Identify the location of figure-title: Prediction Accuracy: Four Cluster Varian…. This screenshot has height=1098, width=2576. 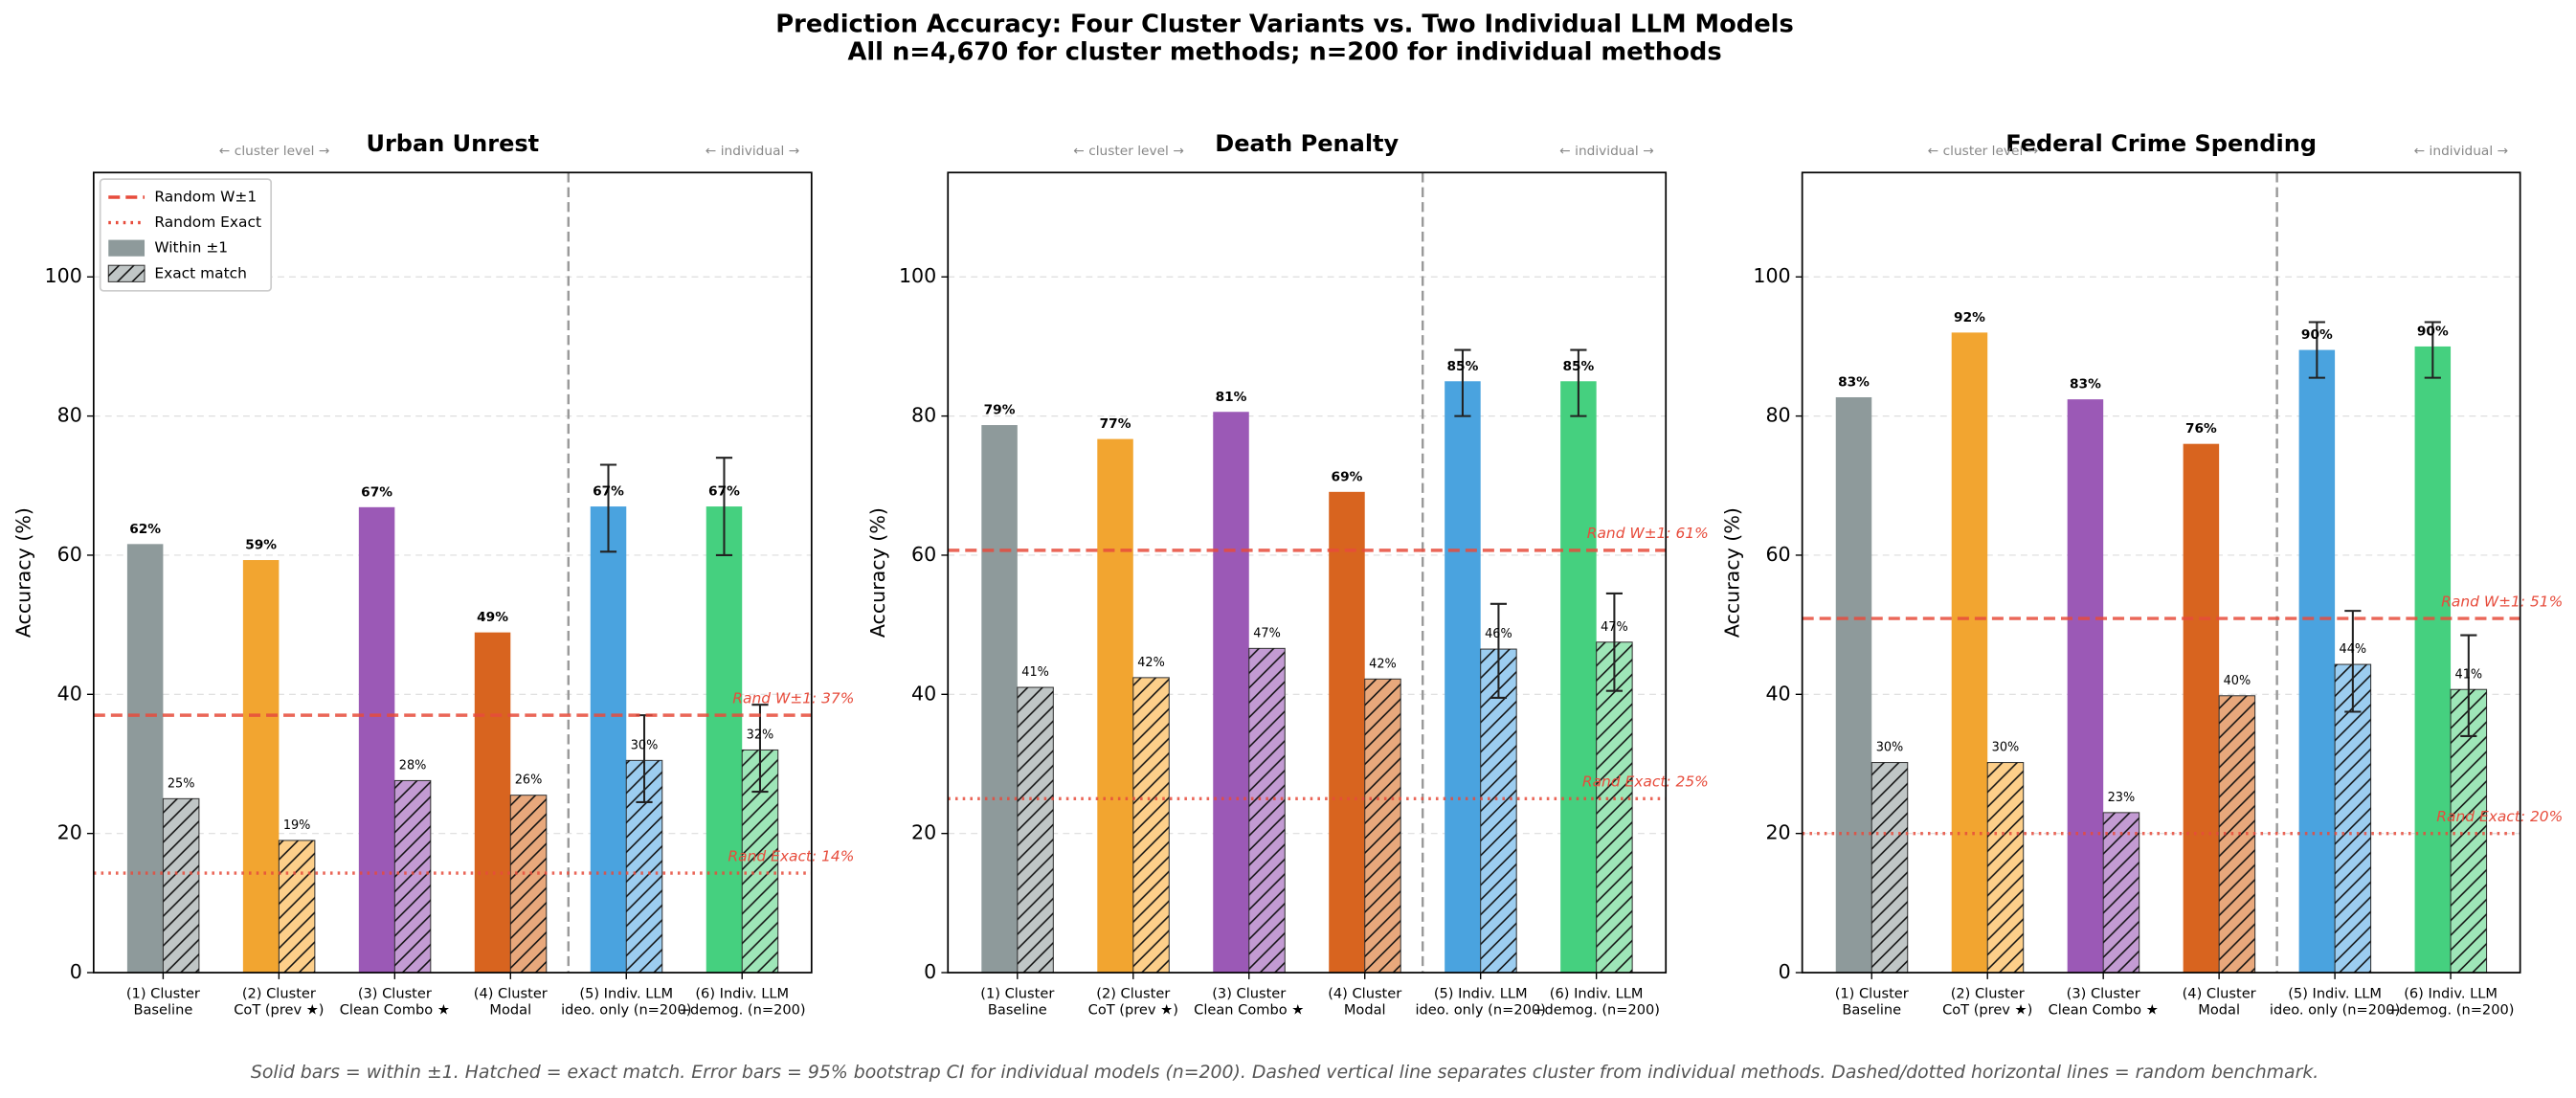
(1284, 24).